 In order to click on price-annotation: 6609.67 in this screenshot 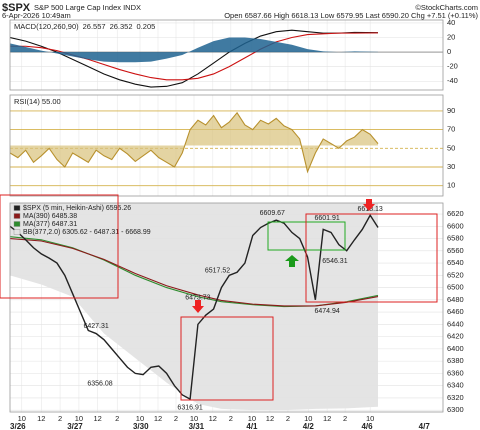, I will do `click(272, 213)`.